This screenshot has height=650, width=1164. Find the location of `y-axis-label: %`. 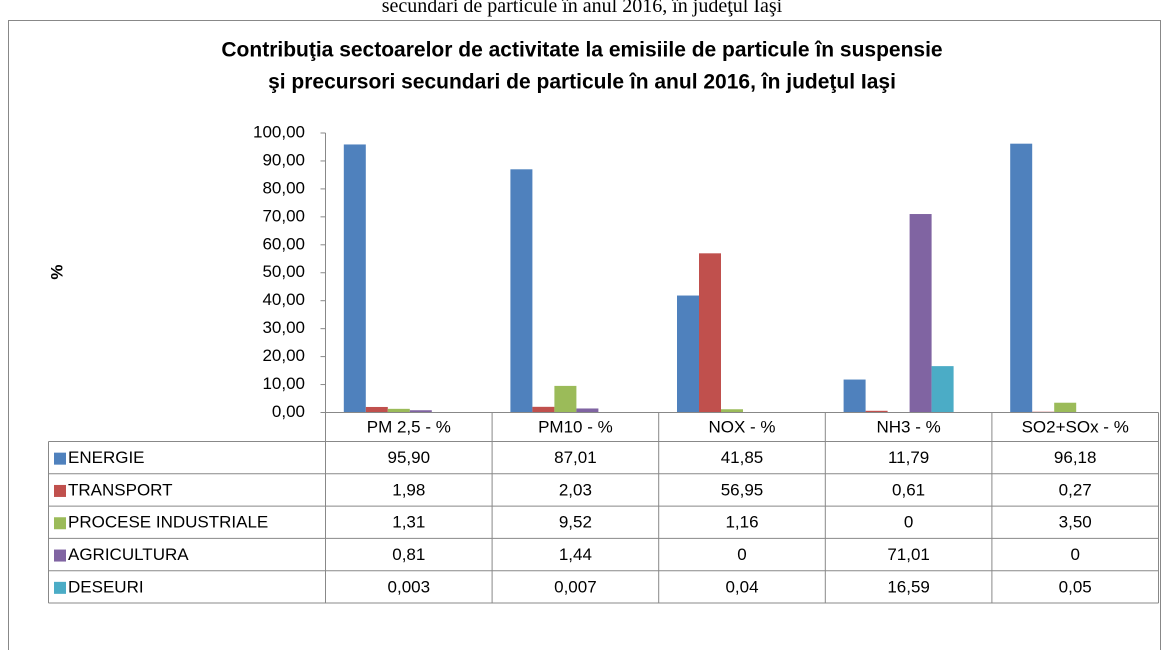

y-axis-label: % is located at coordinates (56, 271).